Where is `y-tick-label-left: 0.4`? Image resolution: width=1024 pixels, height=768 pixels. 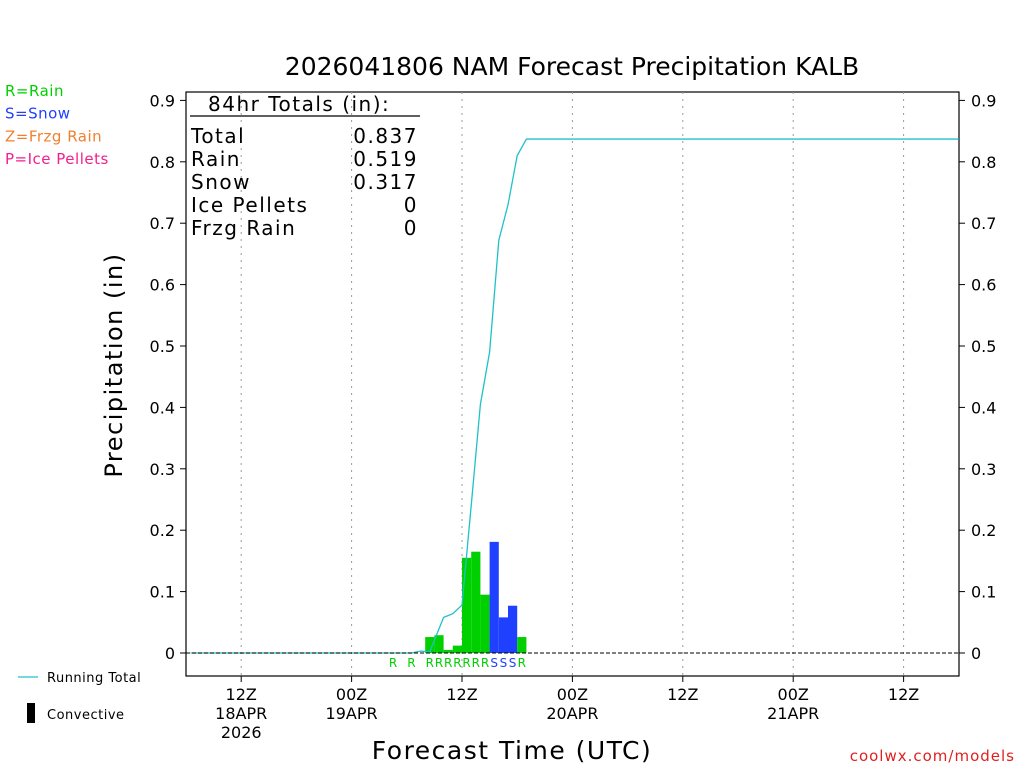
y-tick-label-left: 0.4 is located at coordinates (162, 407).